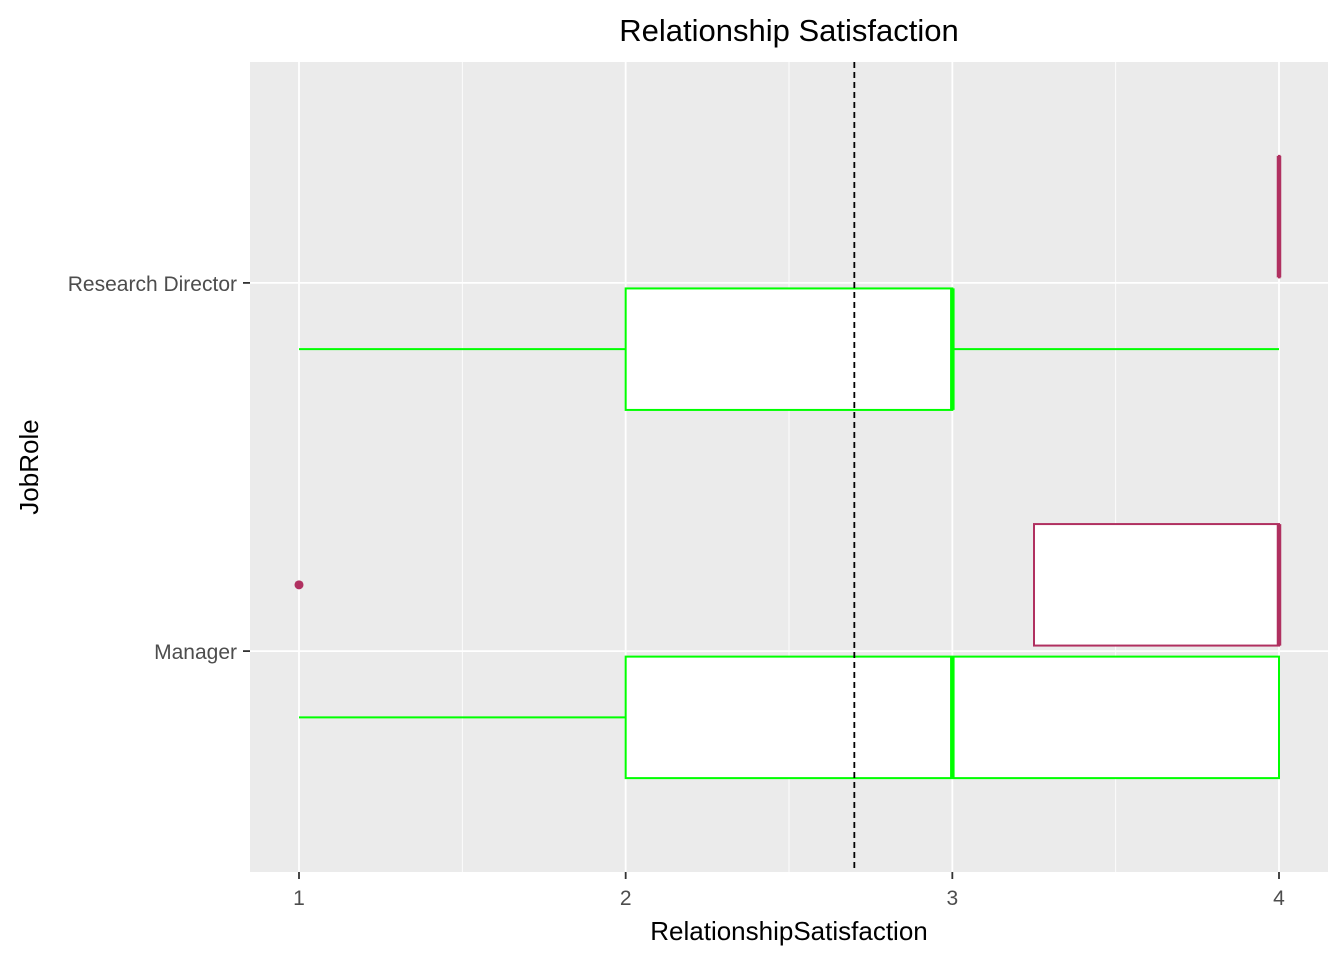 The image size is (1344, 960). I want to click on x-axis-title: RelationshipSatisfaction, so click(789, 931).